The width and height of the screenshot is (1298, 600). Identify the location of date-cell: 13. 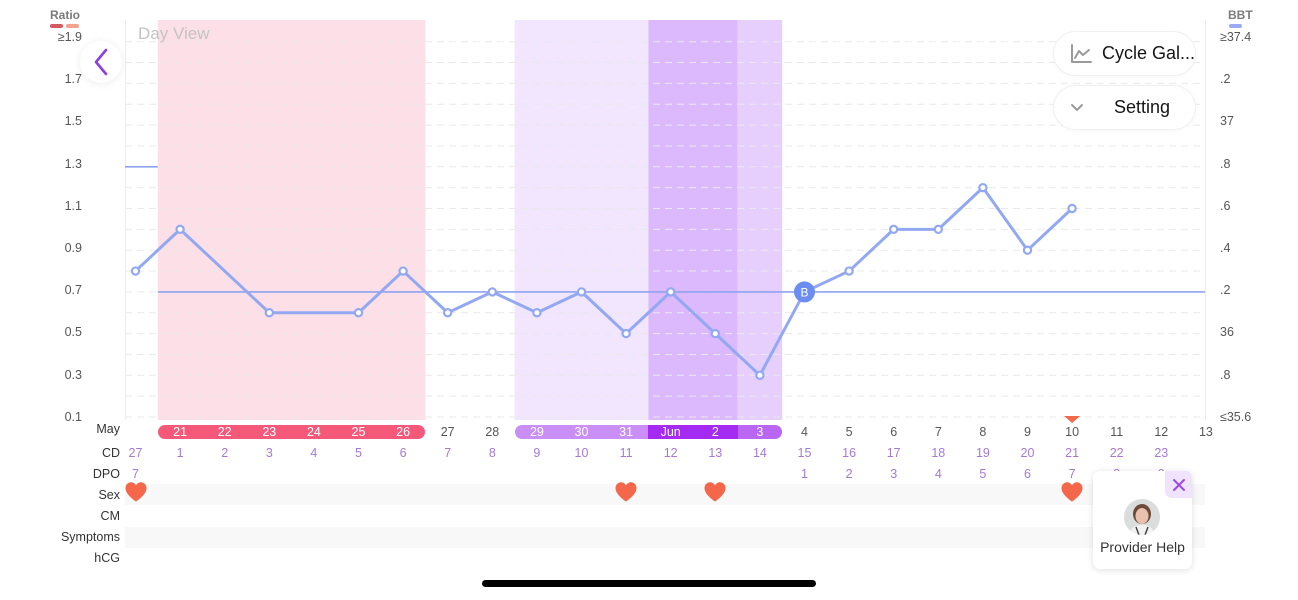
(1205, 432).